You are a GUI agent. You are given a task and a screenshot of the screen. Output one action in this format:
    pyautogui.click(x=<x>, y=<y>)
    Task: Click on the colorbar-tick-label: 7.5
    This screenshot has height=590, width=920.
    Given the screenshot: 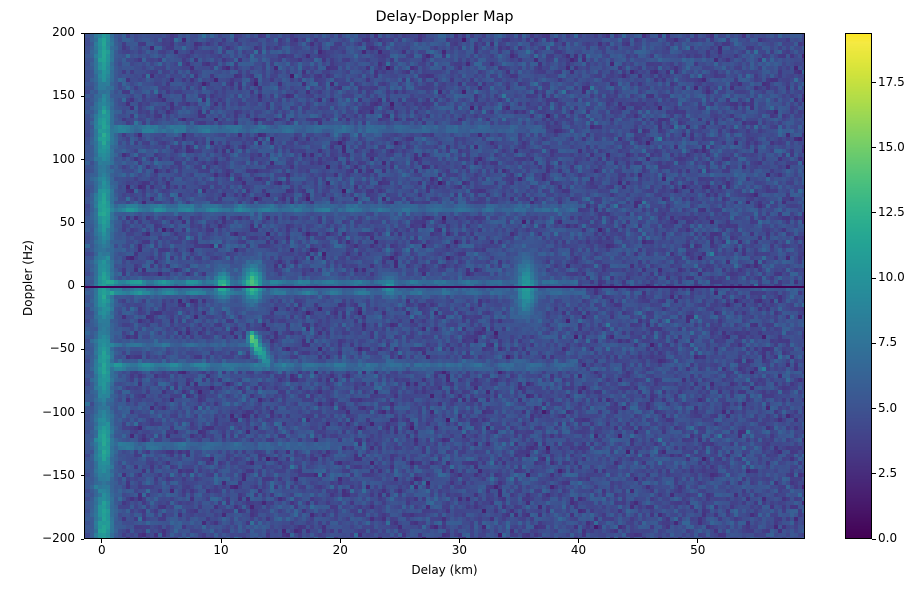 What is the action you would take?
    pyautogui.click(x=888, y=342)
    